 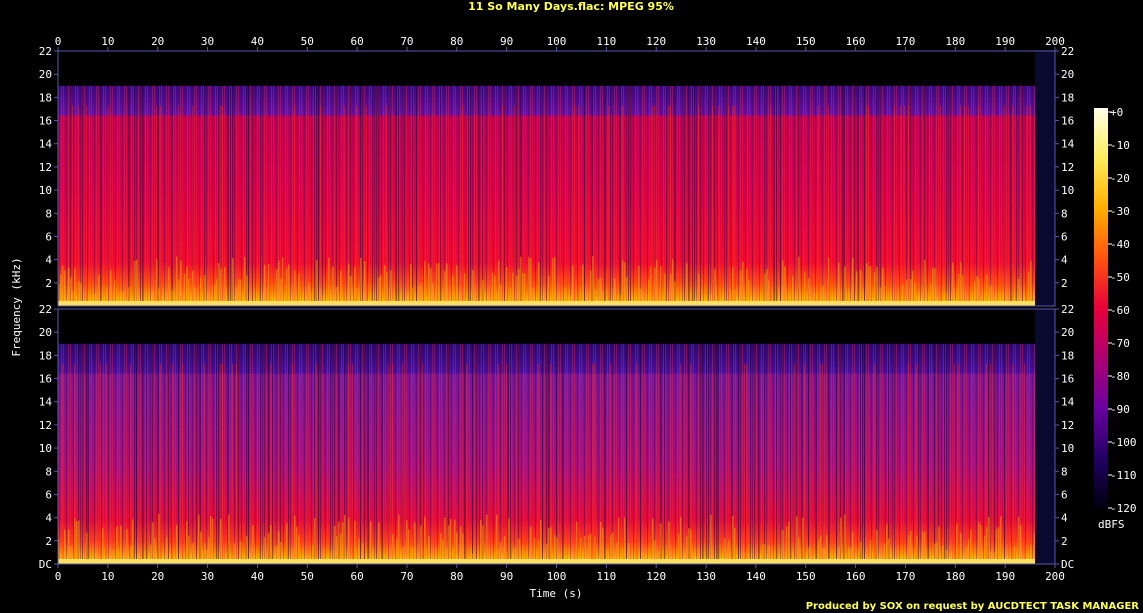 I want to click on silent-tail, so click(x=1045, y=178).